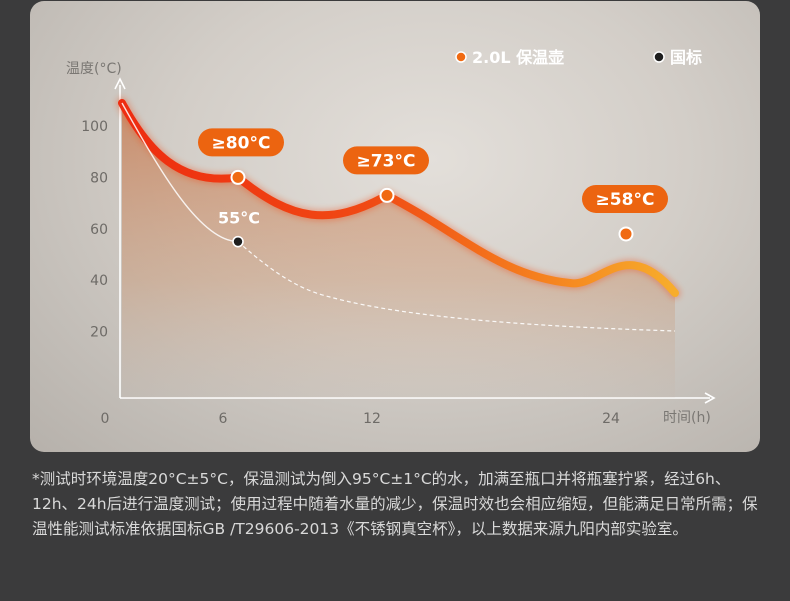  Describe the element at coordinates (611, 419) in the screenshot. I see `x-tick-label: 24` at that location.